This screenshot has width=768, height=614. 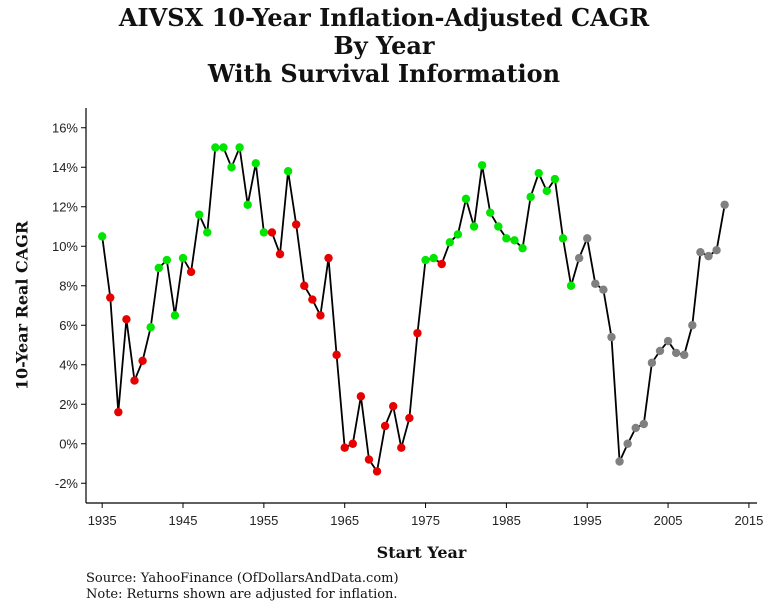 I want to click on x-axis-ticks: 1935 1945 1955 1965 1975 1985 1995 2005 2015, so click(x=425, y=515).